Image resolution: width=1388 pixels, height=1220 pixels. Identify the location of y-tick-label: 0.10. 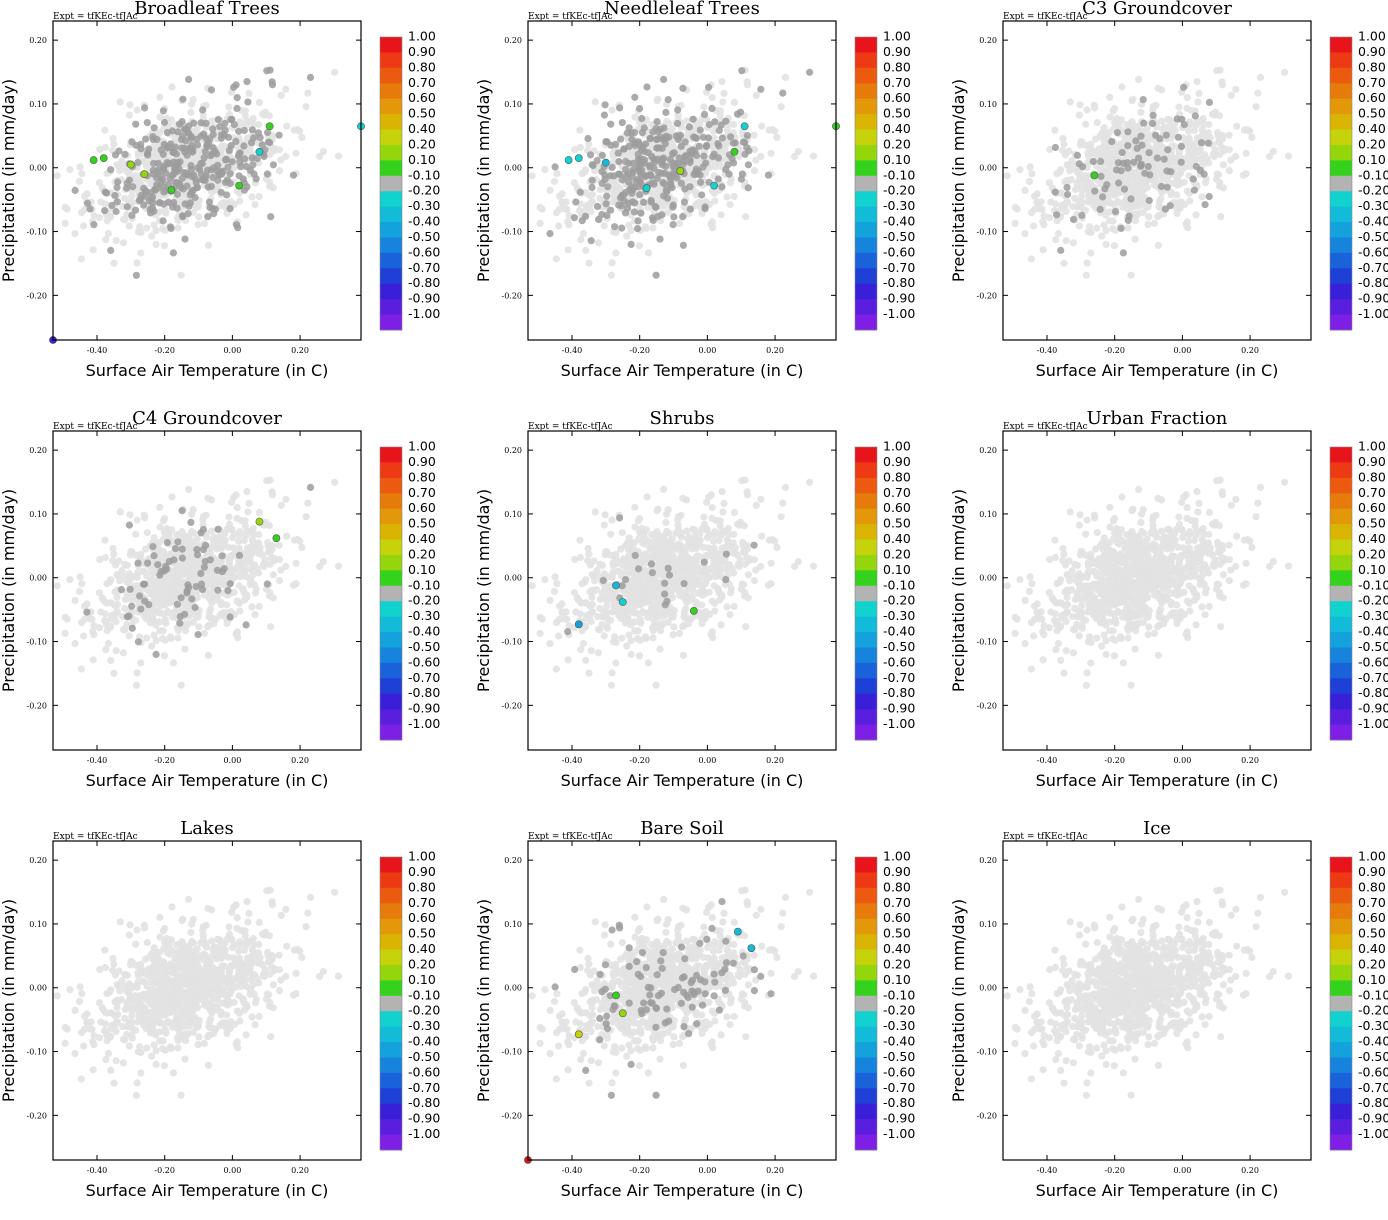
(38, 104).